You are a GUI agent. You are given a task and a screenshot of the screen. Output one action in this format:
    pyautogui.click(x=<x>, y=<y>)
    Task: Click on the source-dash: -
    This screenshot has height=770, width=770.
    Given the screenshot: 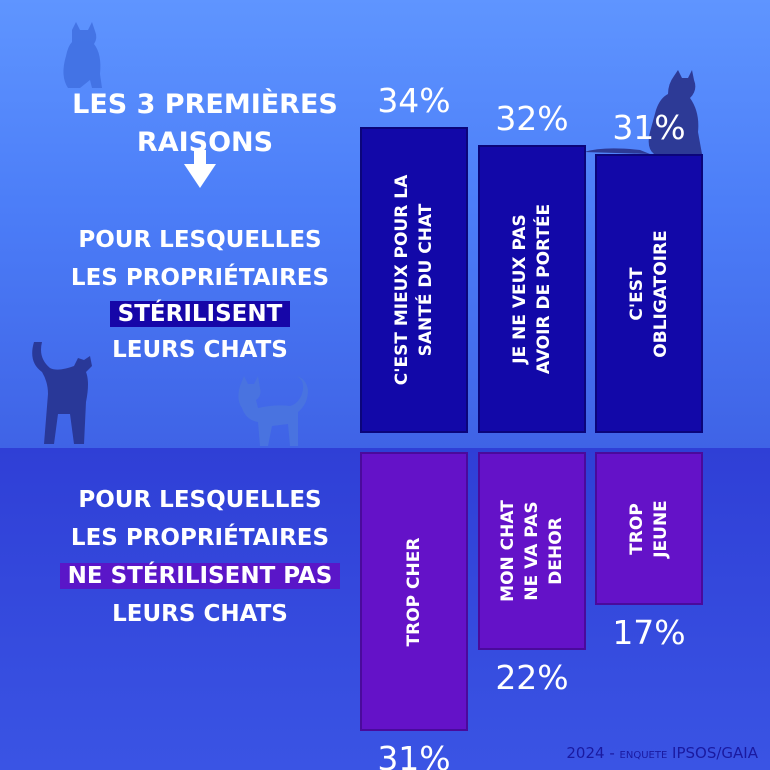 What is the action you would take?
    pyautogui.click(x=612, y=753)
    